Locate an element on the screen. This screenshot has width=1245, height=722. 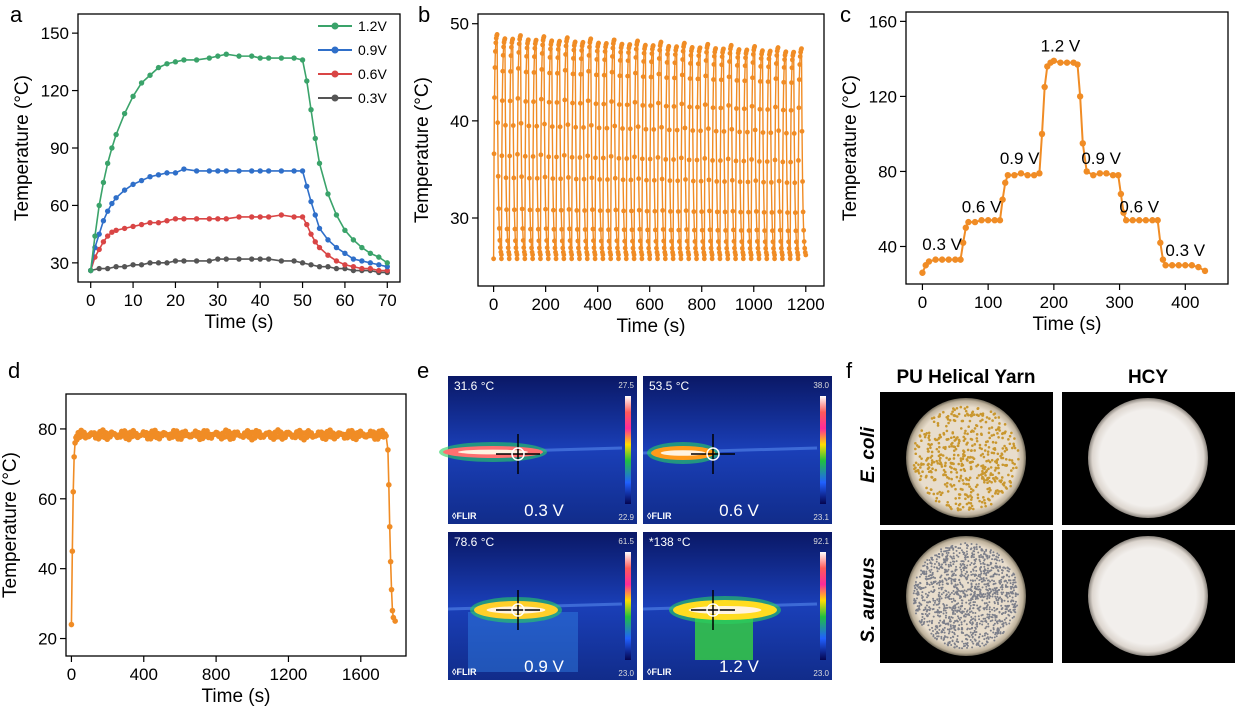
series-1.2V-point is located at coordinates (95, 236).